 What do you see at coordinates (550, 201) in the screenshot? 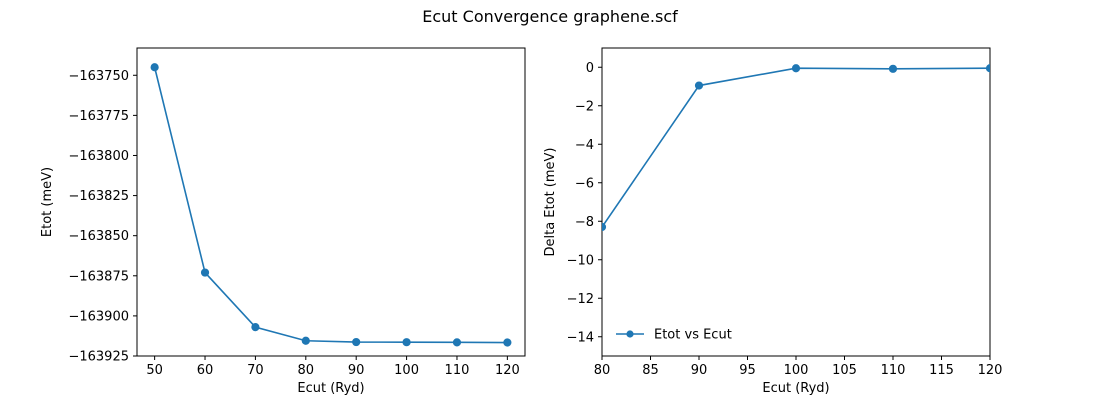
I see `chart2-y-axis-label: Delta Etot (meV)` at bounding box center [550, 201].